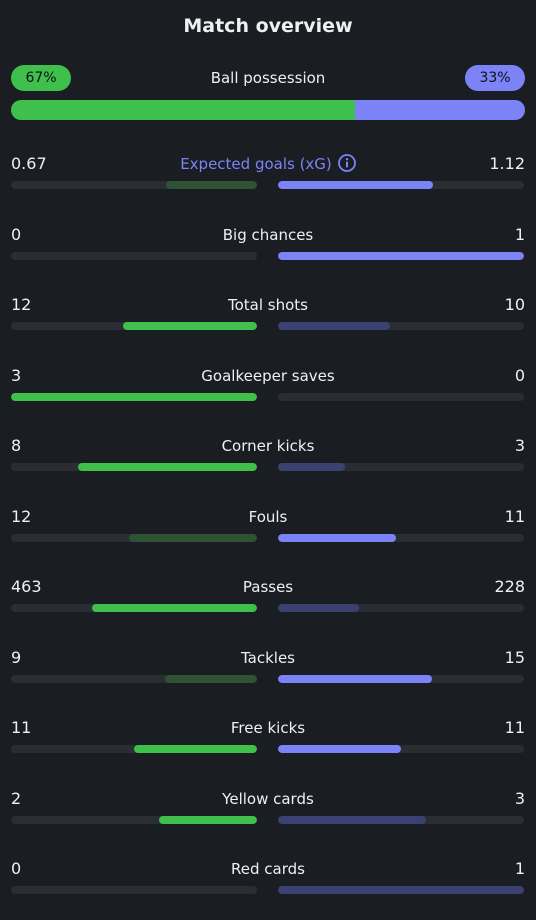 Image resolution: width=536 pixels, height=920 pixels. I want to click on stat-label: Goalkeeper saves, so click(268, 376).